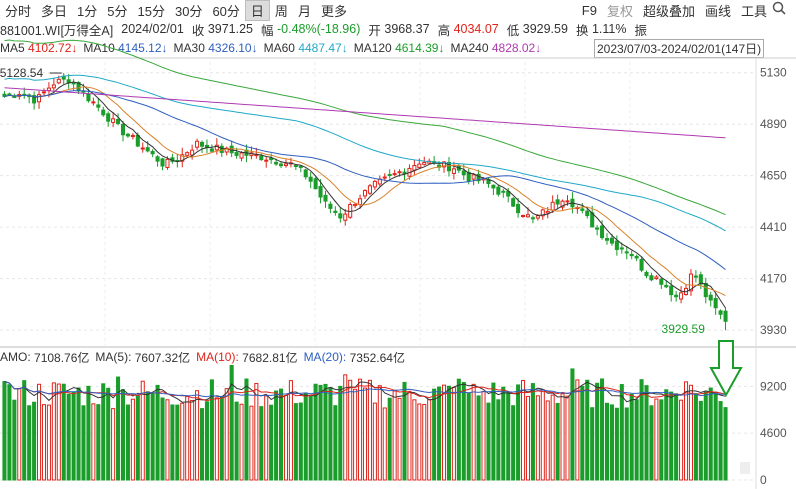  I want to click on vol-ma20-line, so click(365, 389).